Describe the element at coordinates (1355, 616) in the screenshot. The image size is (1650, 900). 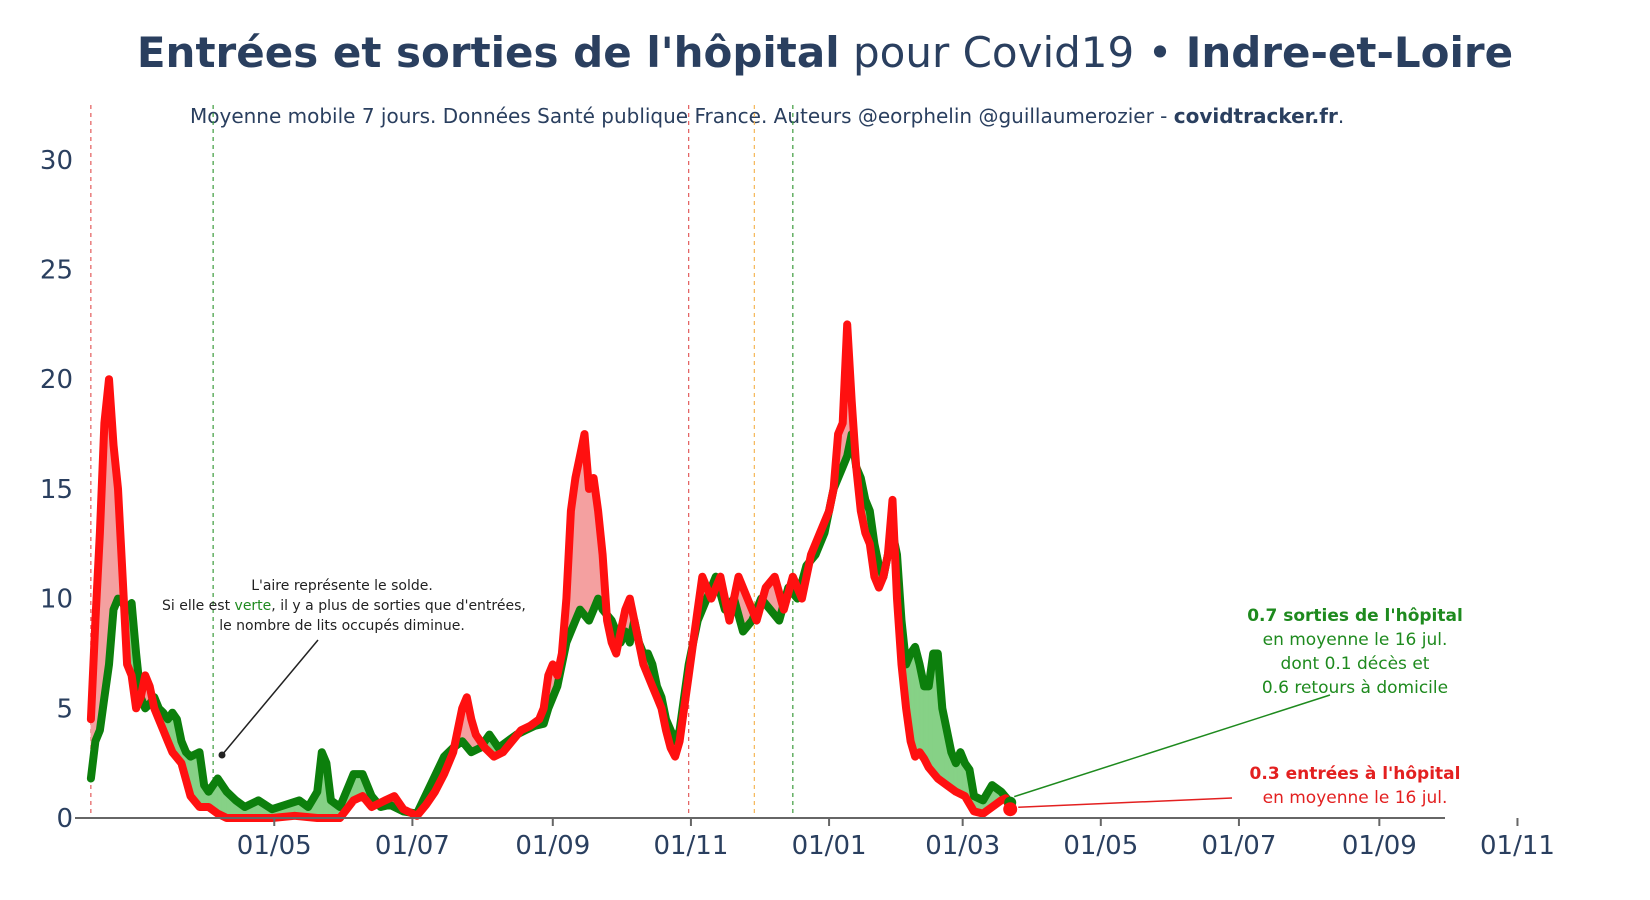
I see `sorties-value: 0.7 sorties de l'hôpital` at that location.